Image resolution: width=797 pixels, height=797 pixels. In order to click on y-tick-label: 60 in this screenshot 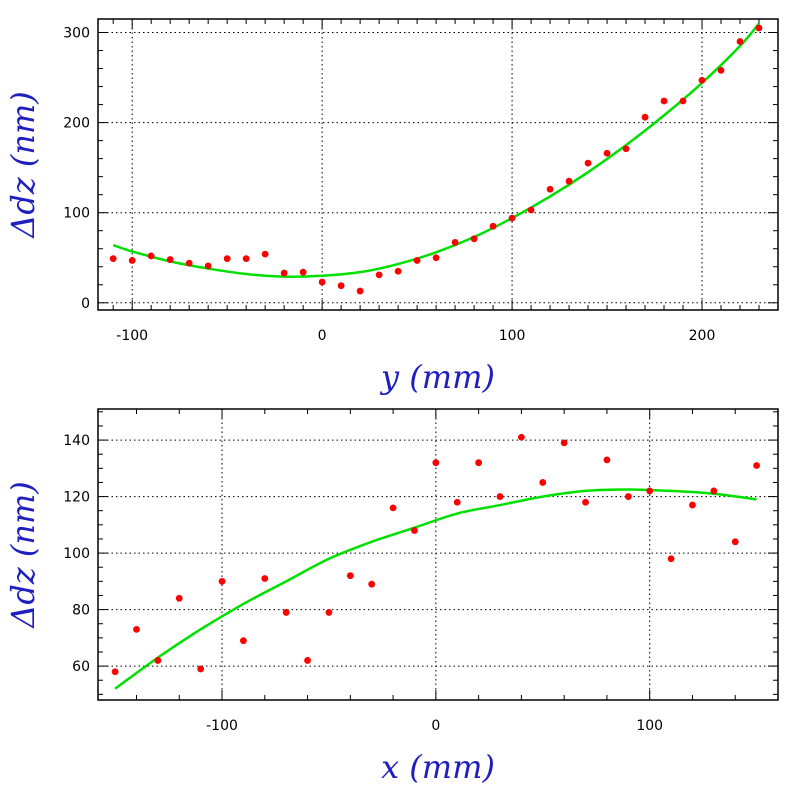, I will do `click(81, 667)`.